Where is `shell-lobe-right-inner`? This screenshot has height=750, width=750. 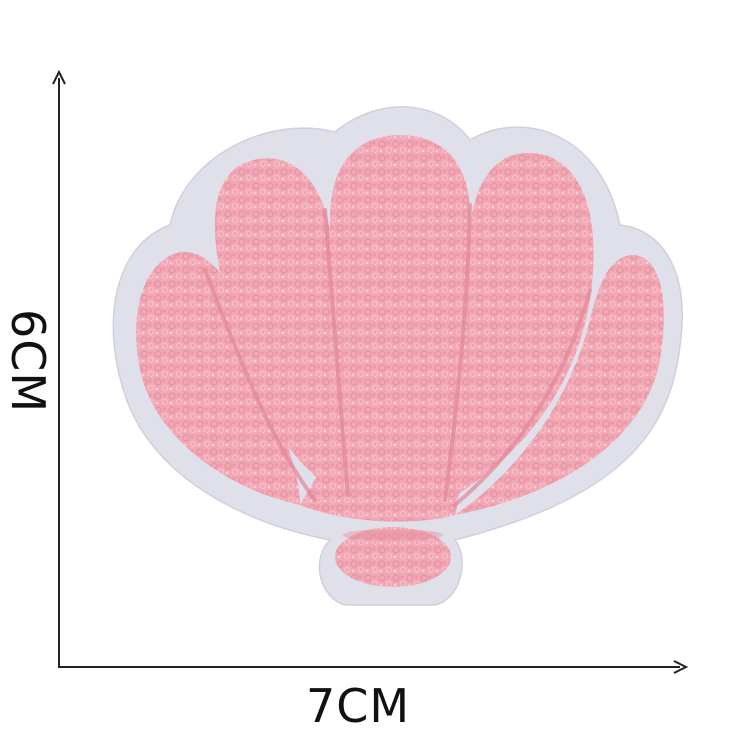 shell-lobe-right-inner is located at coordinates (517, 328).